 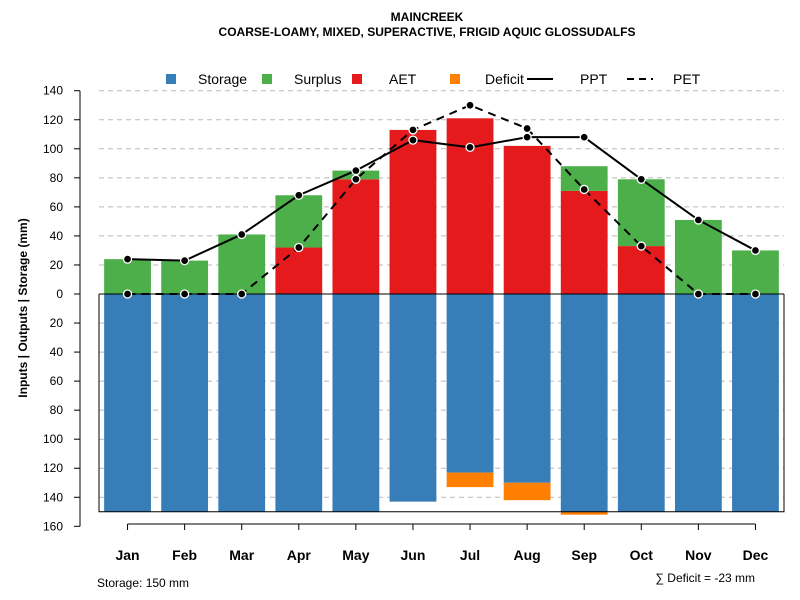 What do you see at coordinates (594, 79) in the screenshot?
I see `legend-label: PPT` at bounding box center [594, 79].